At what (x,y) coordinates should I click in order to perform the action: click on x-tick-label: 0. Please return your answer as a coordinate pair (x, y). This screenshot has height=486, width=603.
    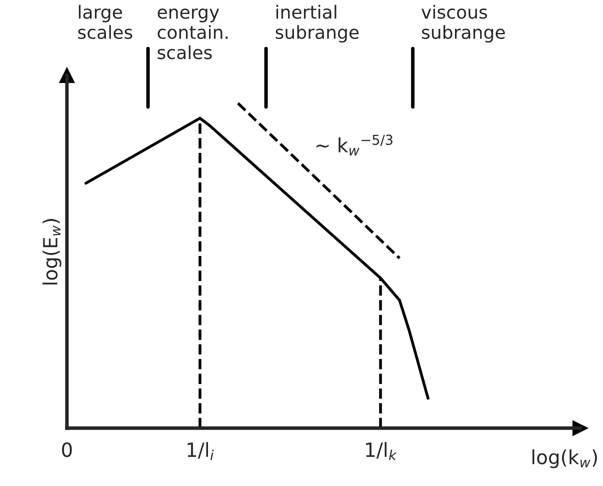
    Looking at the image, I should click on (67, 450).